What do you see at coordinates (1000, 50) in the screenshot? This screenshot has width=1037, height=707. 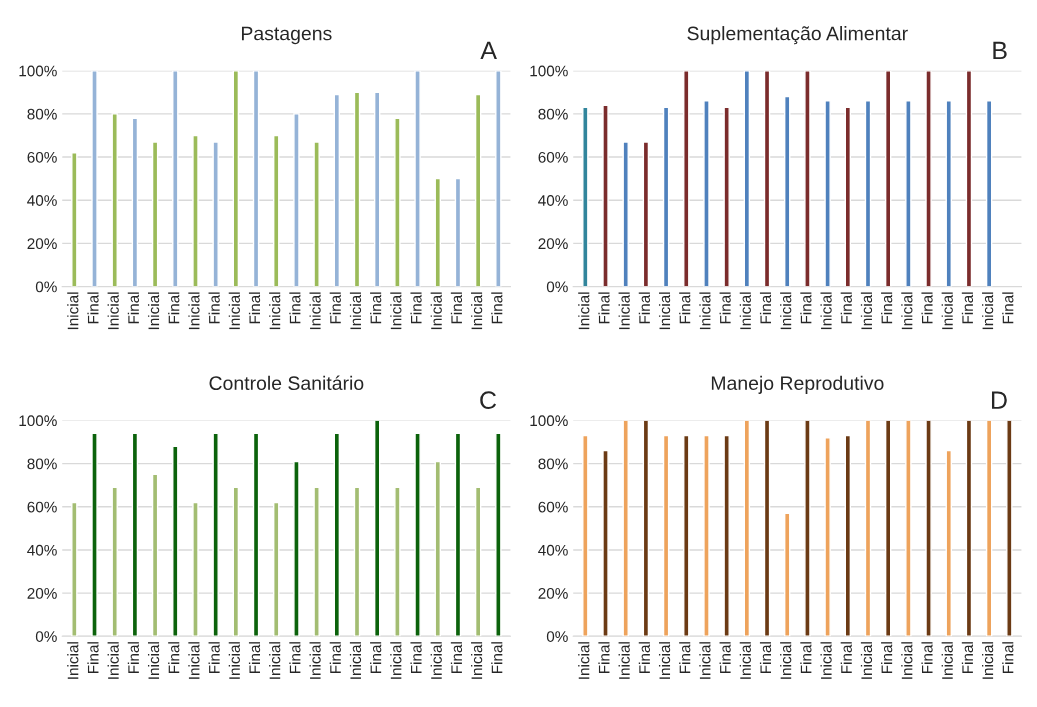 I see `text: B` at bounding box center [1000, 50].